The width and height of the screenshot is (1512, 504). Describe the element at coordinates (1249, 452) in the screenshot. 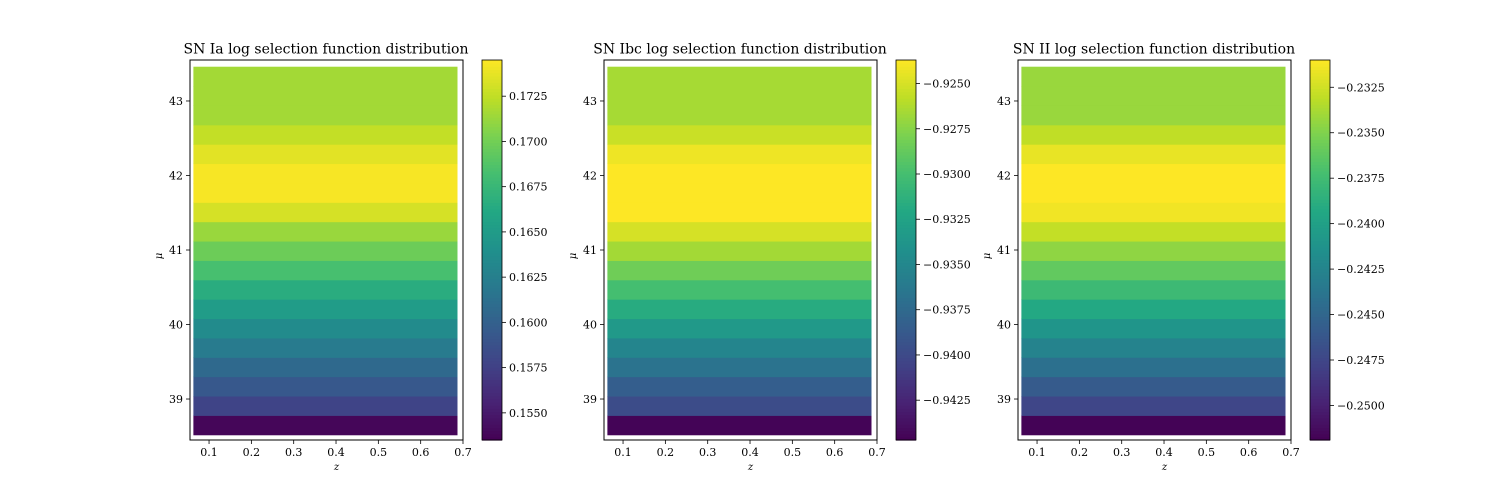

I see `x-tick-label: 0.6` at that location.